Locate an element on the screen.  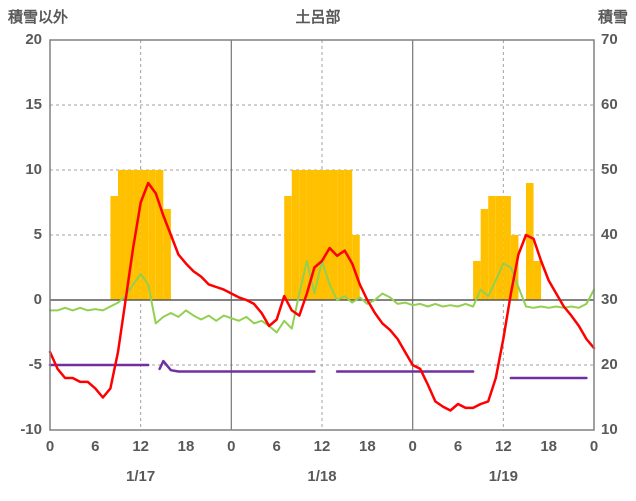
x-axis-day-label: 1/17 is located at coordinates (141, 476).